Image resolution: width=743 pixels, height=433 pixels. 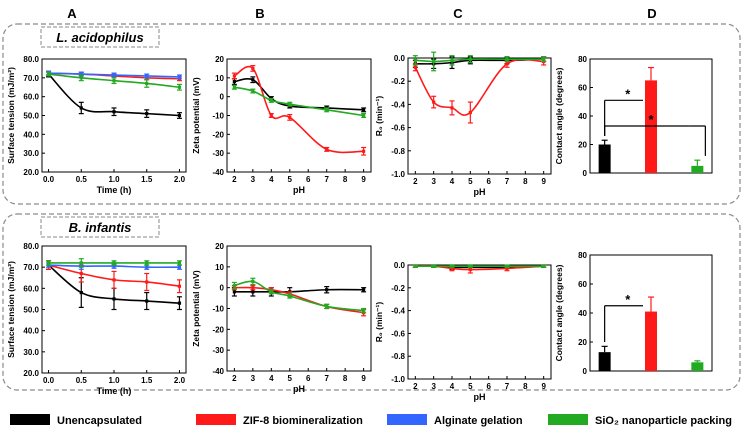 I want to click on y-tick-label: -0.4, so click(x=398, y=104).